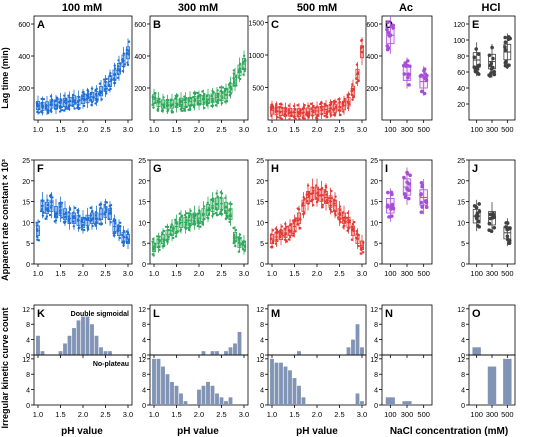  Describe the element at coordinates (256, 56) in the screenshot. I see `y-tick-label: 1000` at that location.